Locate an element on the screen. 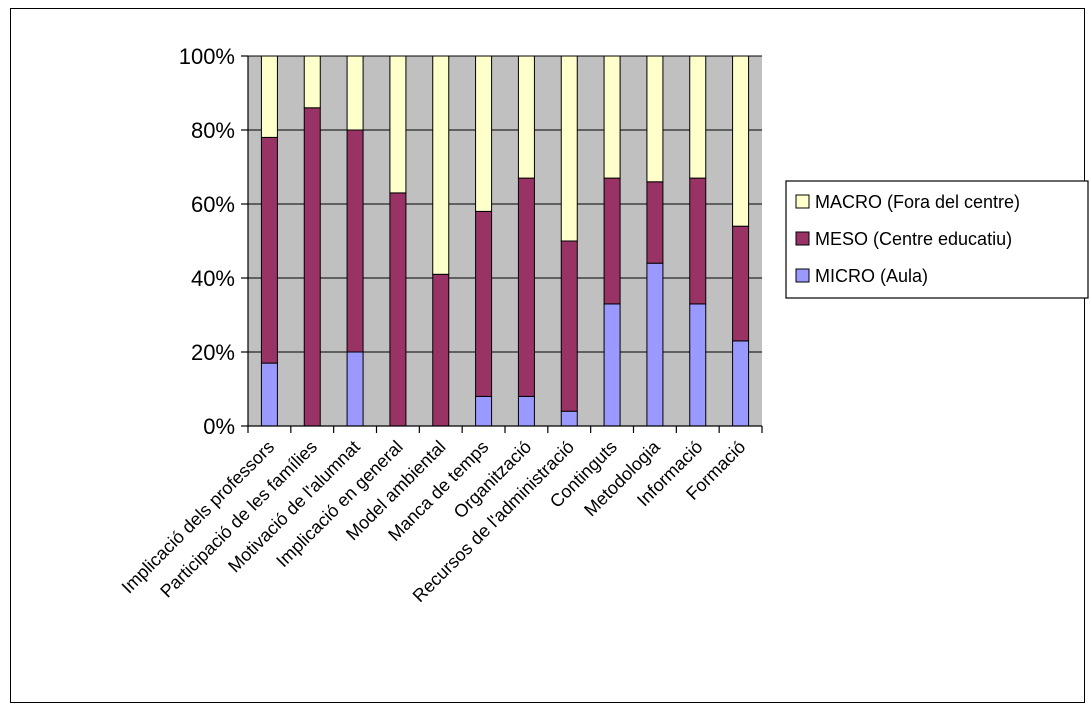 Image resolution: width=1091 pixels, height=706 pixels. y-tick-label: 40% is located at coordinates (213, 278).